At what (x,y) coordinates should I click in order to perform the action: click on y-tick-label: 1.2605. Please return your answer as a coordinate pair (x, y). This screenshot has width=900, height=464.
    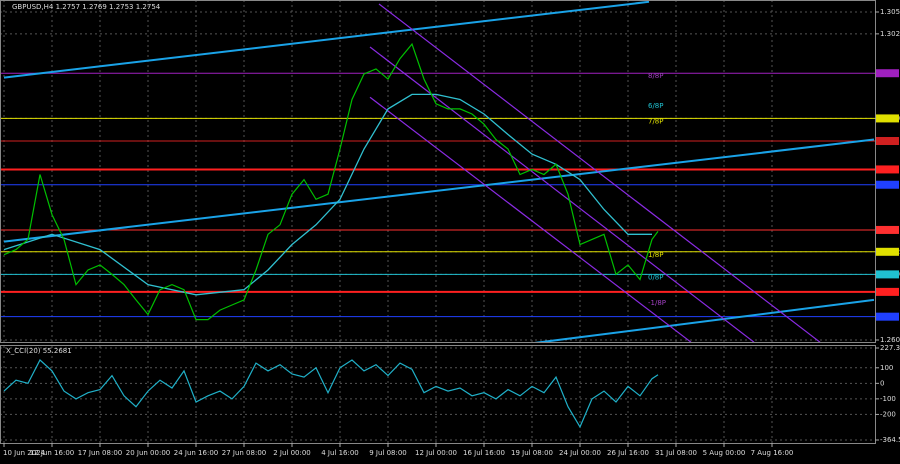
    Looking at the image, I should click on (890, 340).